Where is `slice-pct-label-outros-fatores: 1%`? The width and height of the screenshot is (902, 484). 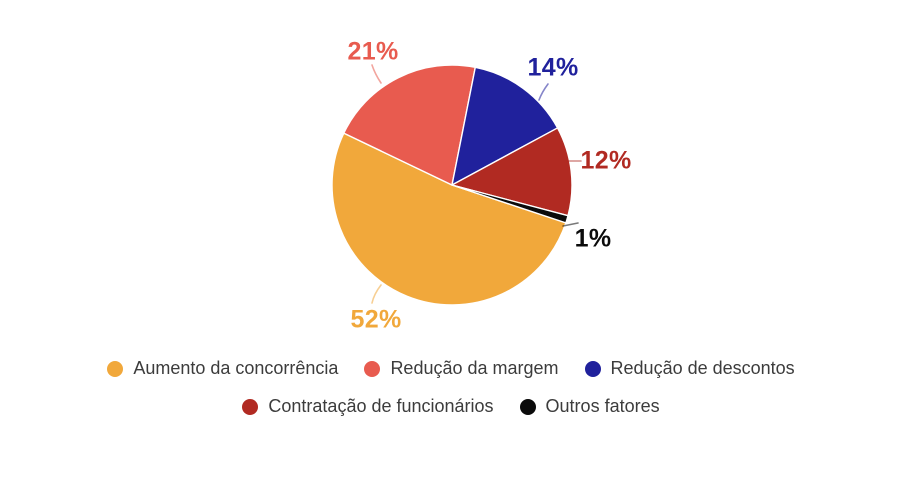 slice-pct-label-outros-fatores: 1% is located at coordinates (593, 238).